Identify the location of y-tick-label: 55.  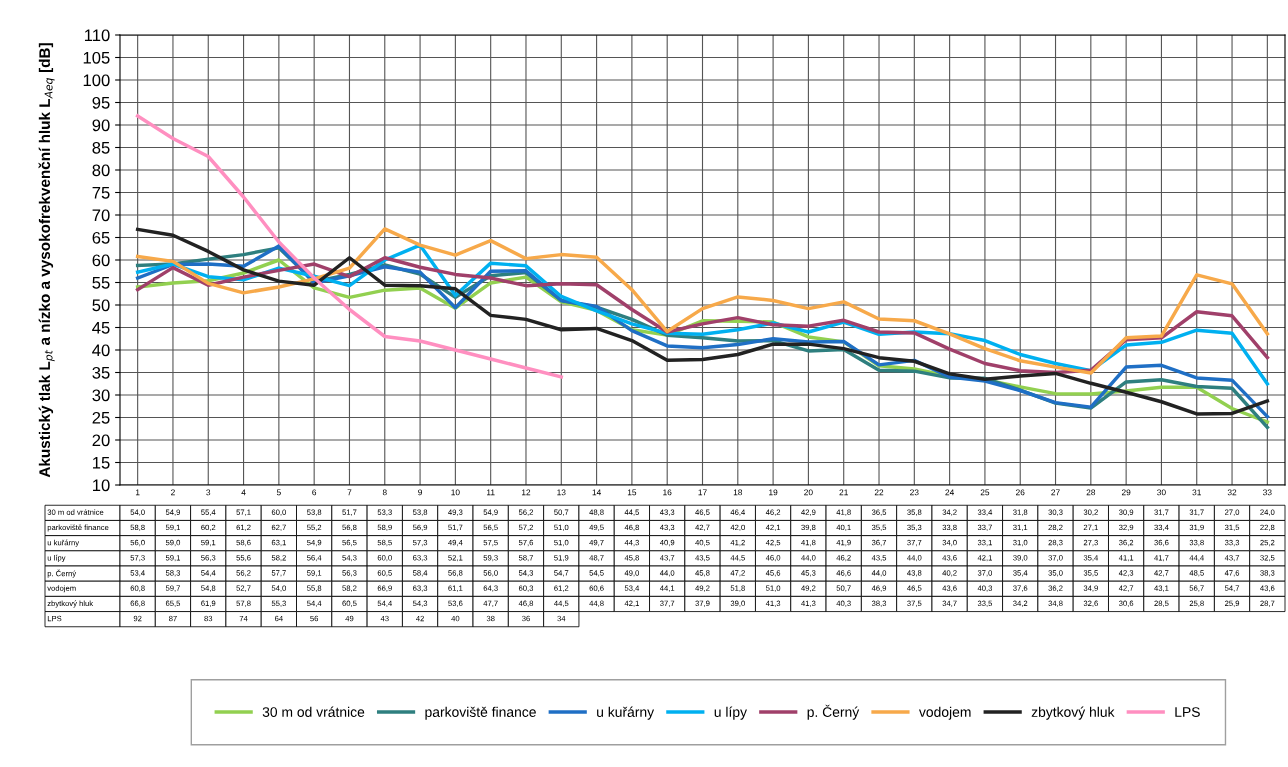
(101, 283).